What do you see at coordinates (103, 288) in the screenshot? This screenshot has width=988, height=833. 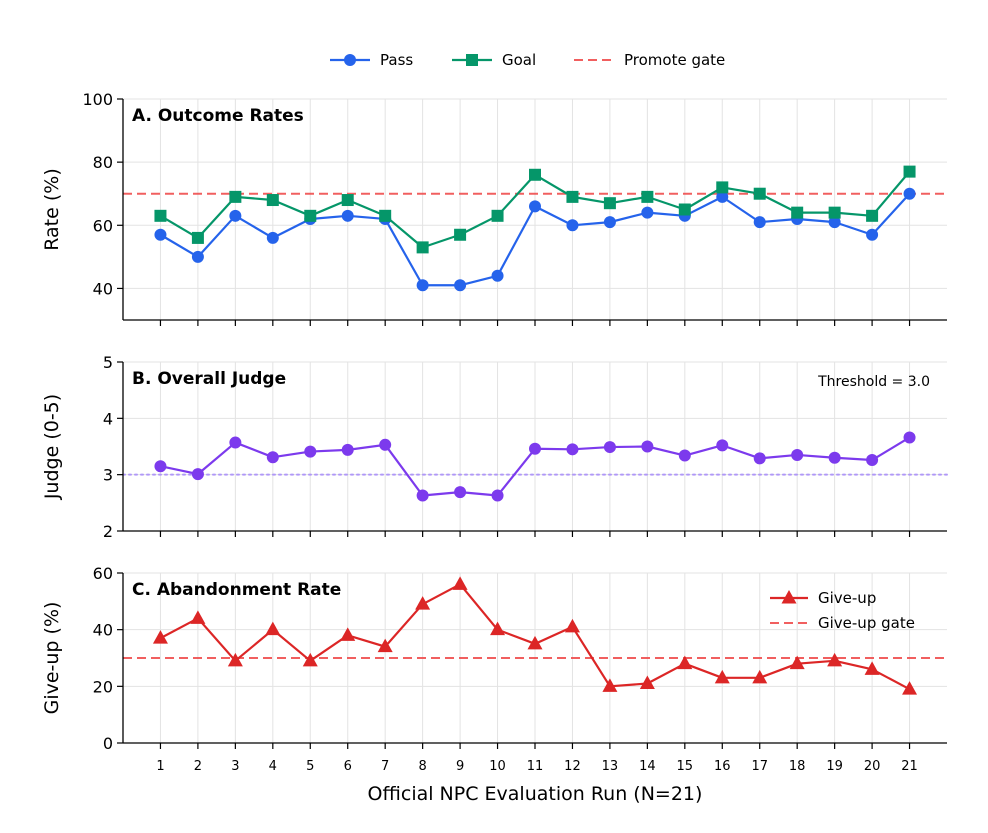 I see `panel-a-ytick-label-40: 40` at bounding box center [103, 288].